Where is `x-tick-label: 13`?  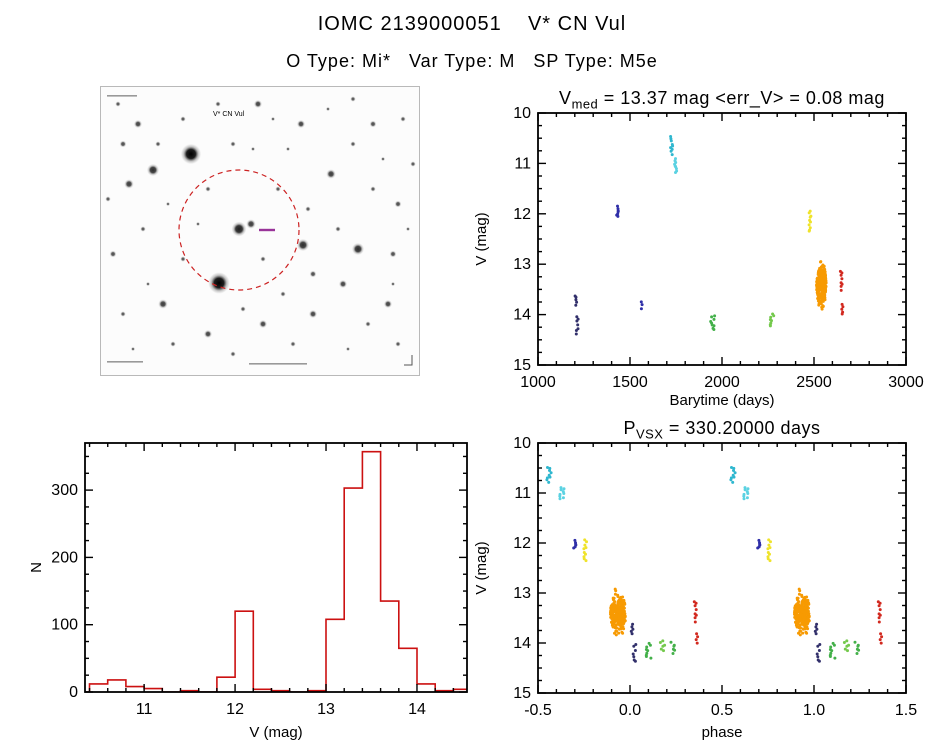 x-tick-label: 13 is located at coordinates (326, 709).